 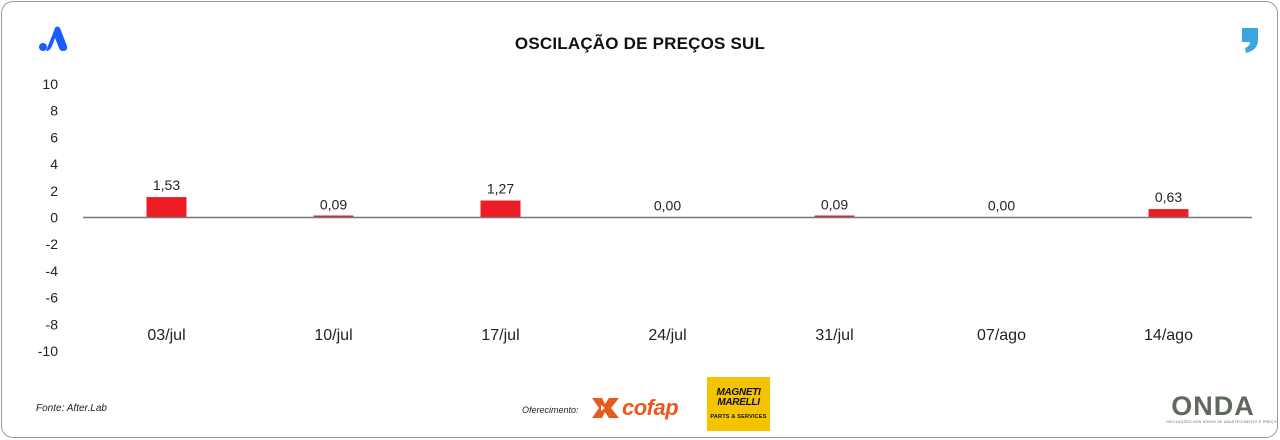 I want to click on quote-logo-icon, so click(x=1250, y=40).